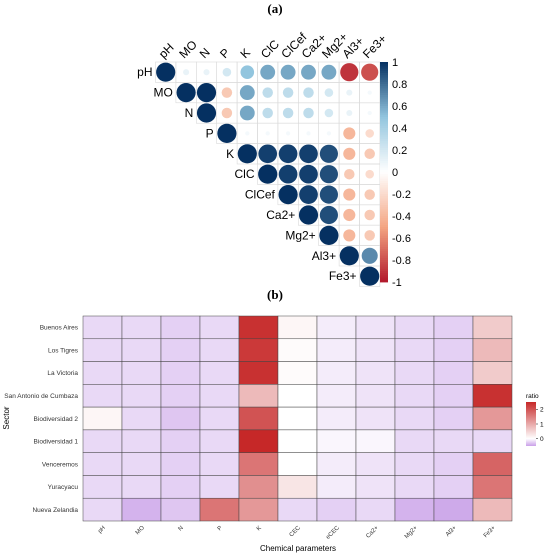 The height and width of the screenshot is (555, 550). What do you see at coordinates (288, 113) in the screenshot?
I see `corr-circle-N-ClCef` at bounding box center [288, 113].